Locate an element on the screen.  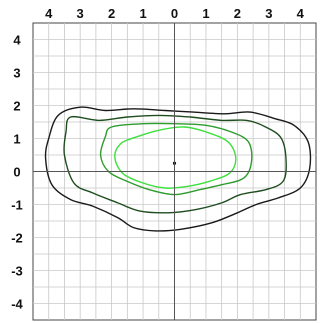
y-tick-label: -4 is located at coordinates (17, 304).